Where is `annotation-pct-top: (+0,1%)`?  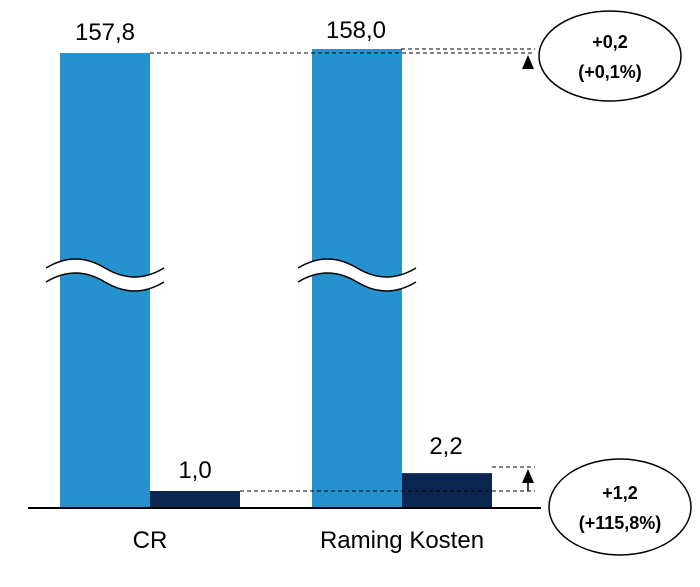 annotation-pct-top: (+0,1%) is located at coordinates (610, 72).